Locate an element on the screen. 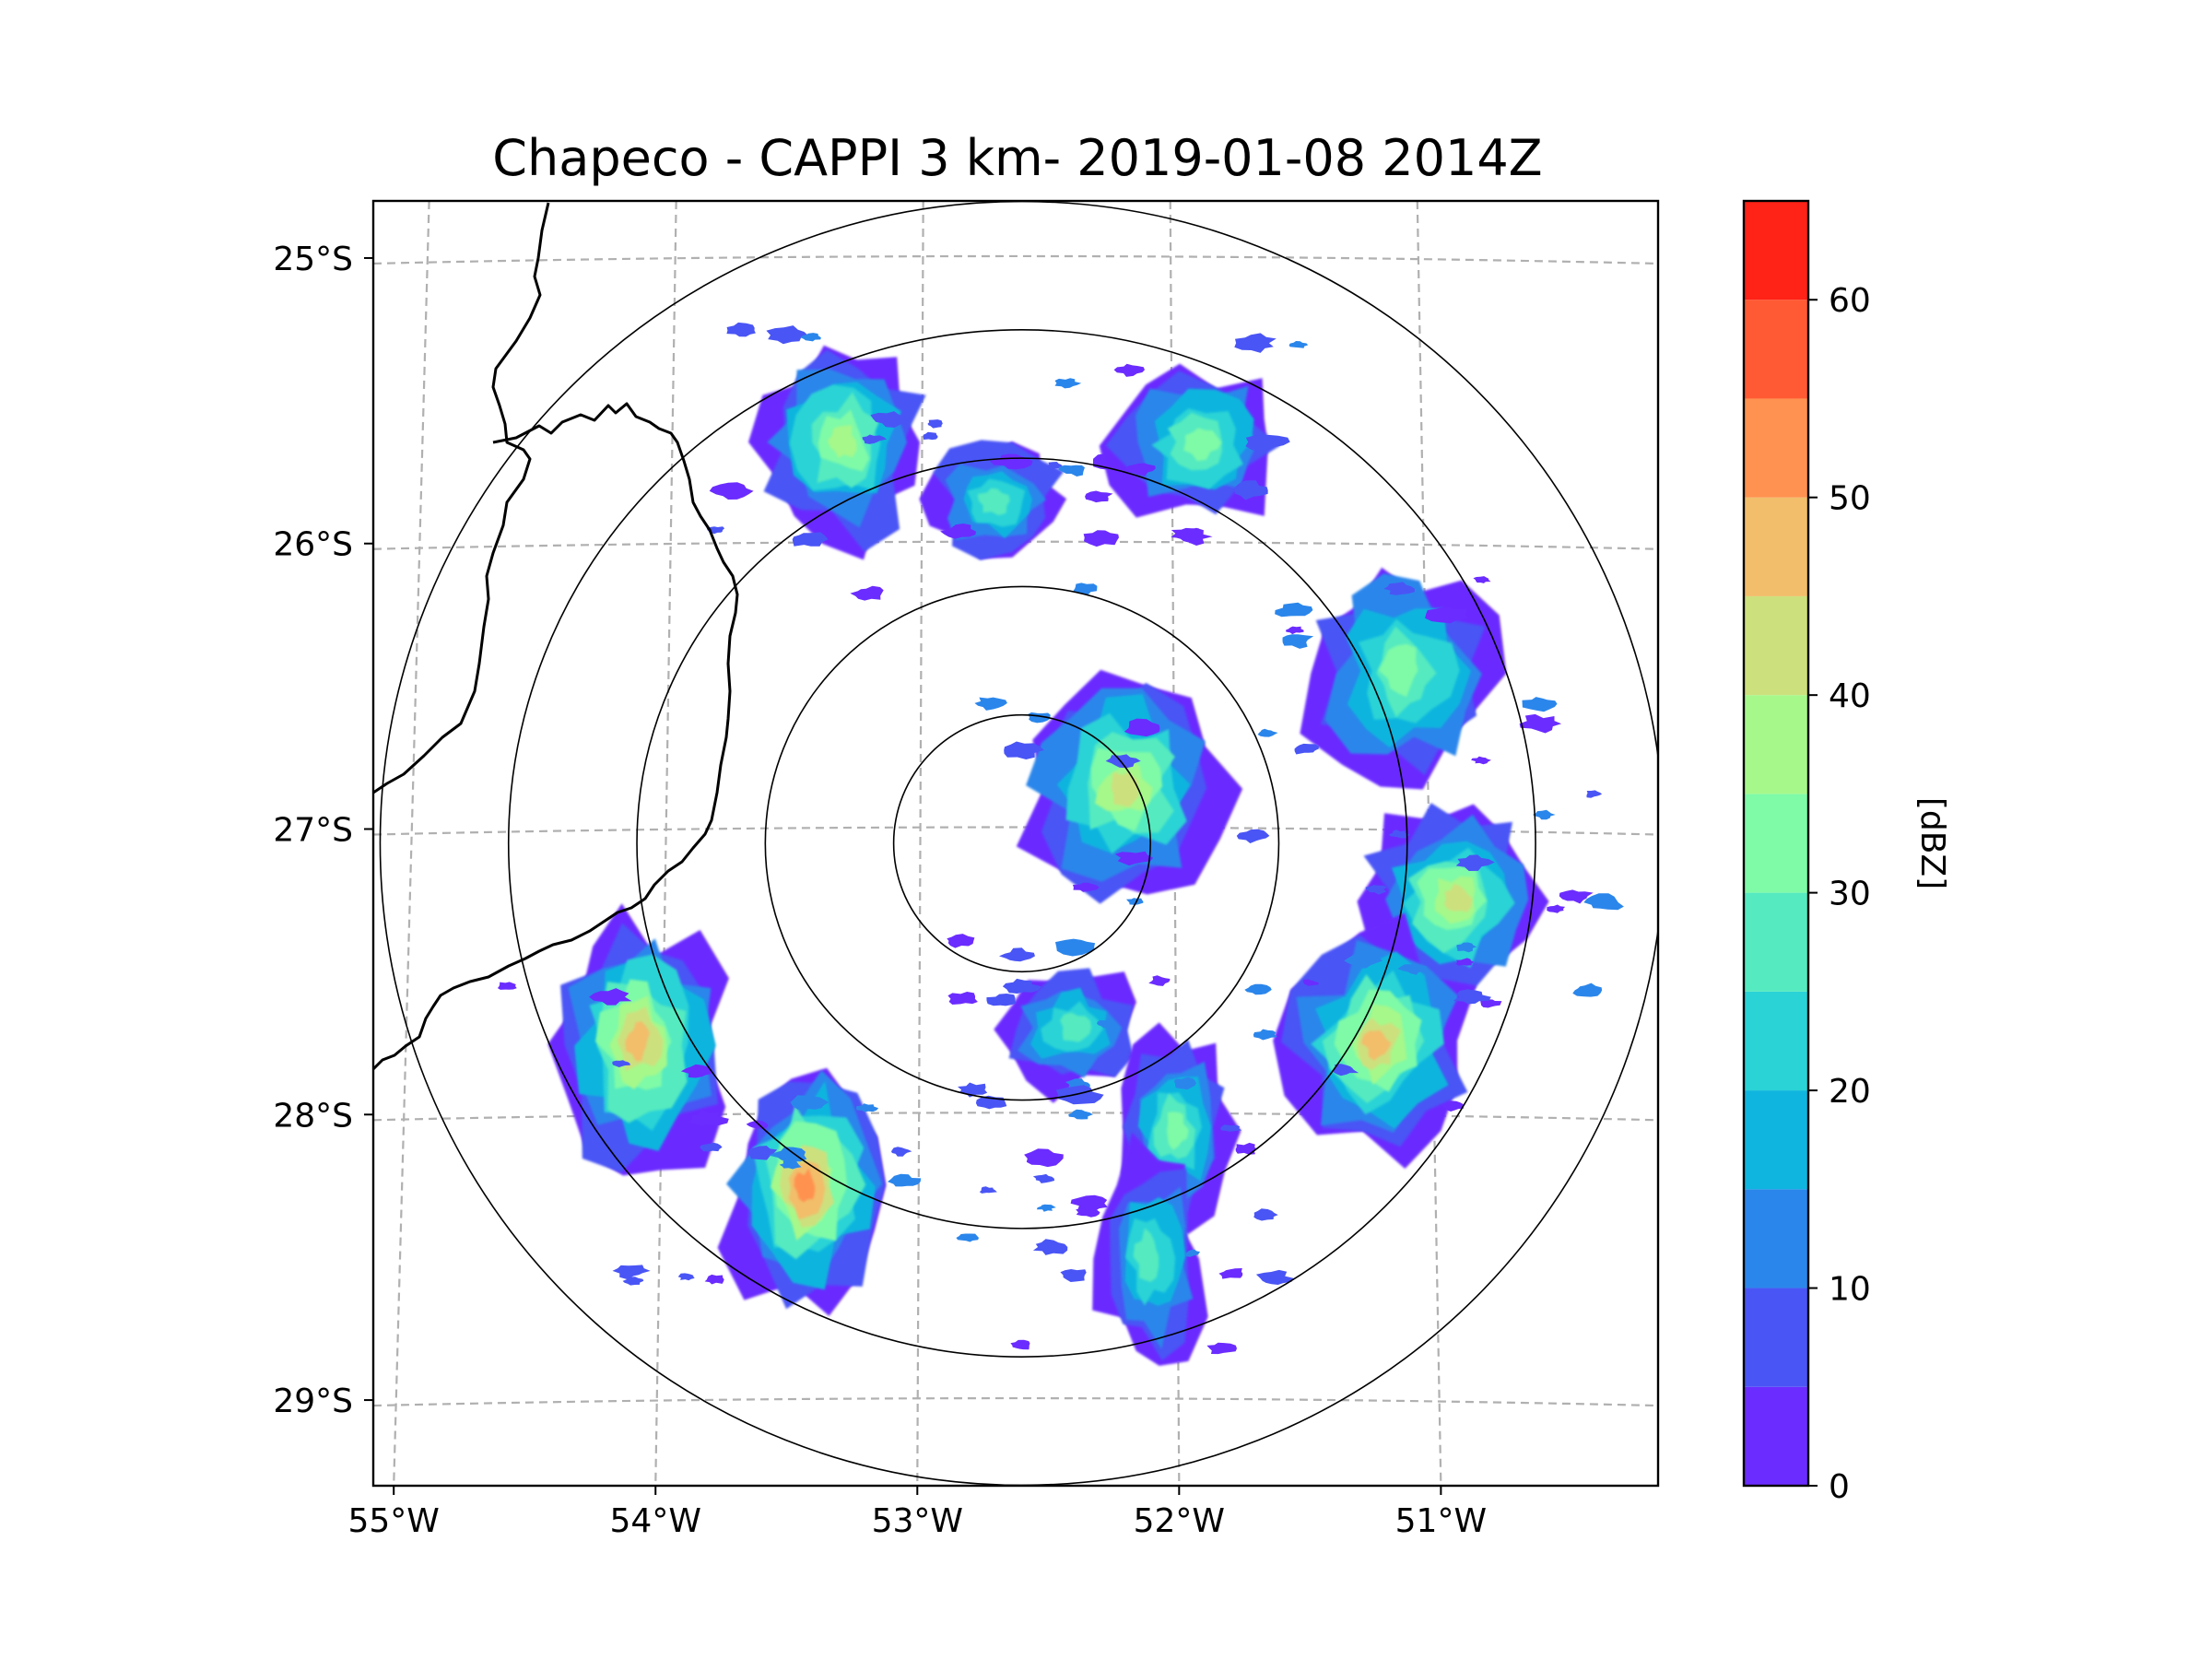 The image size is (2212, 1659). echo-south-cell is located at coordinates (1059, 1022).